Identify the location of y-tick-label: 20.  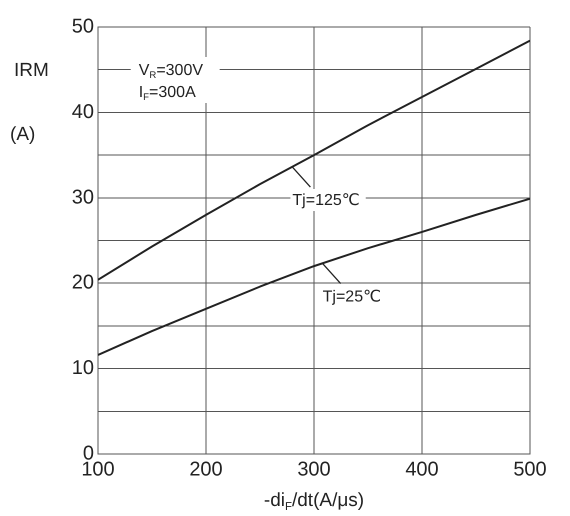
(83, 283).